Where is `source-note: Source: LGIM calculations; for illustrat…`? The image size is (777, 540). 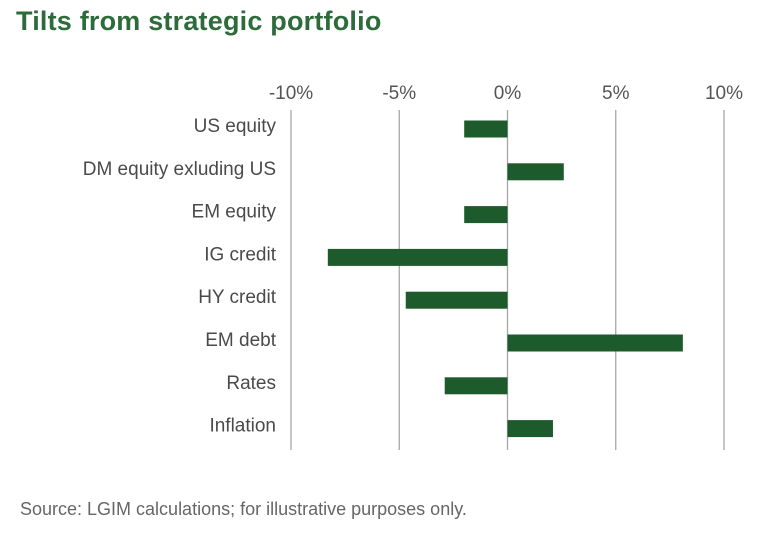
source-note: Source: LGIM calculations; for illustrat… is located at coordinates (243, 509).